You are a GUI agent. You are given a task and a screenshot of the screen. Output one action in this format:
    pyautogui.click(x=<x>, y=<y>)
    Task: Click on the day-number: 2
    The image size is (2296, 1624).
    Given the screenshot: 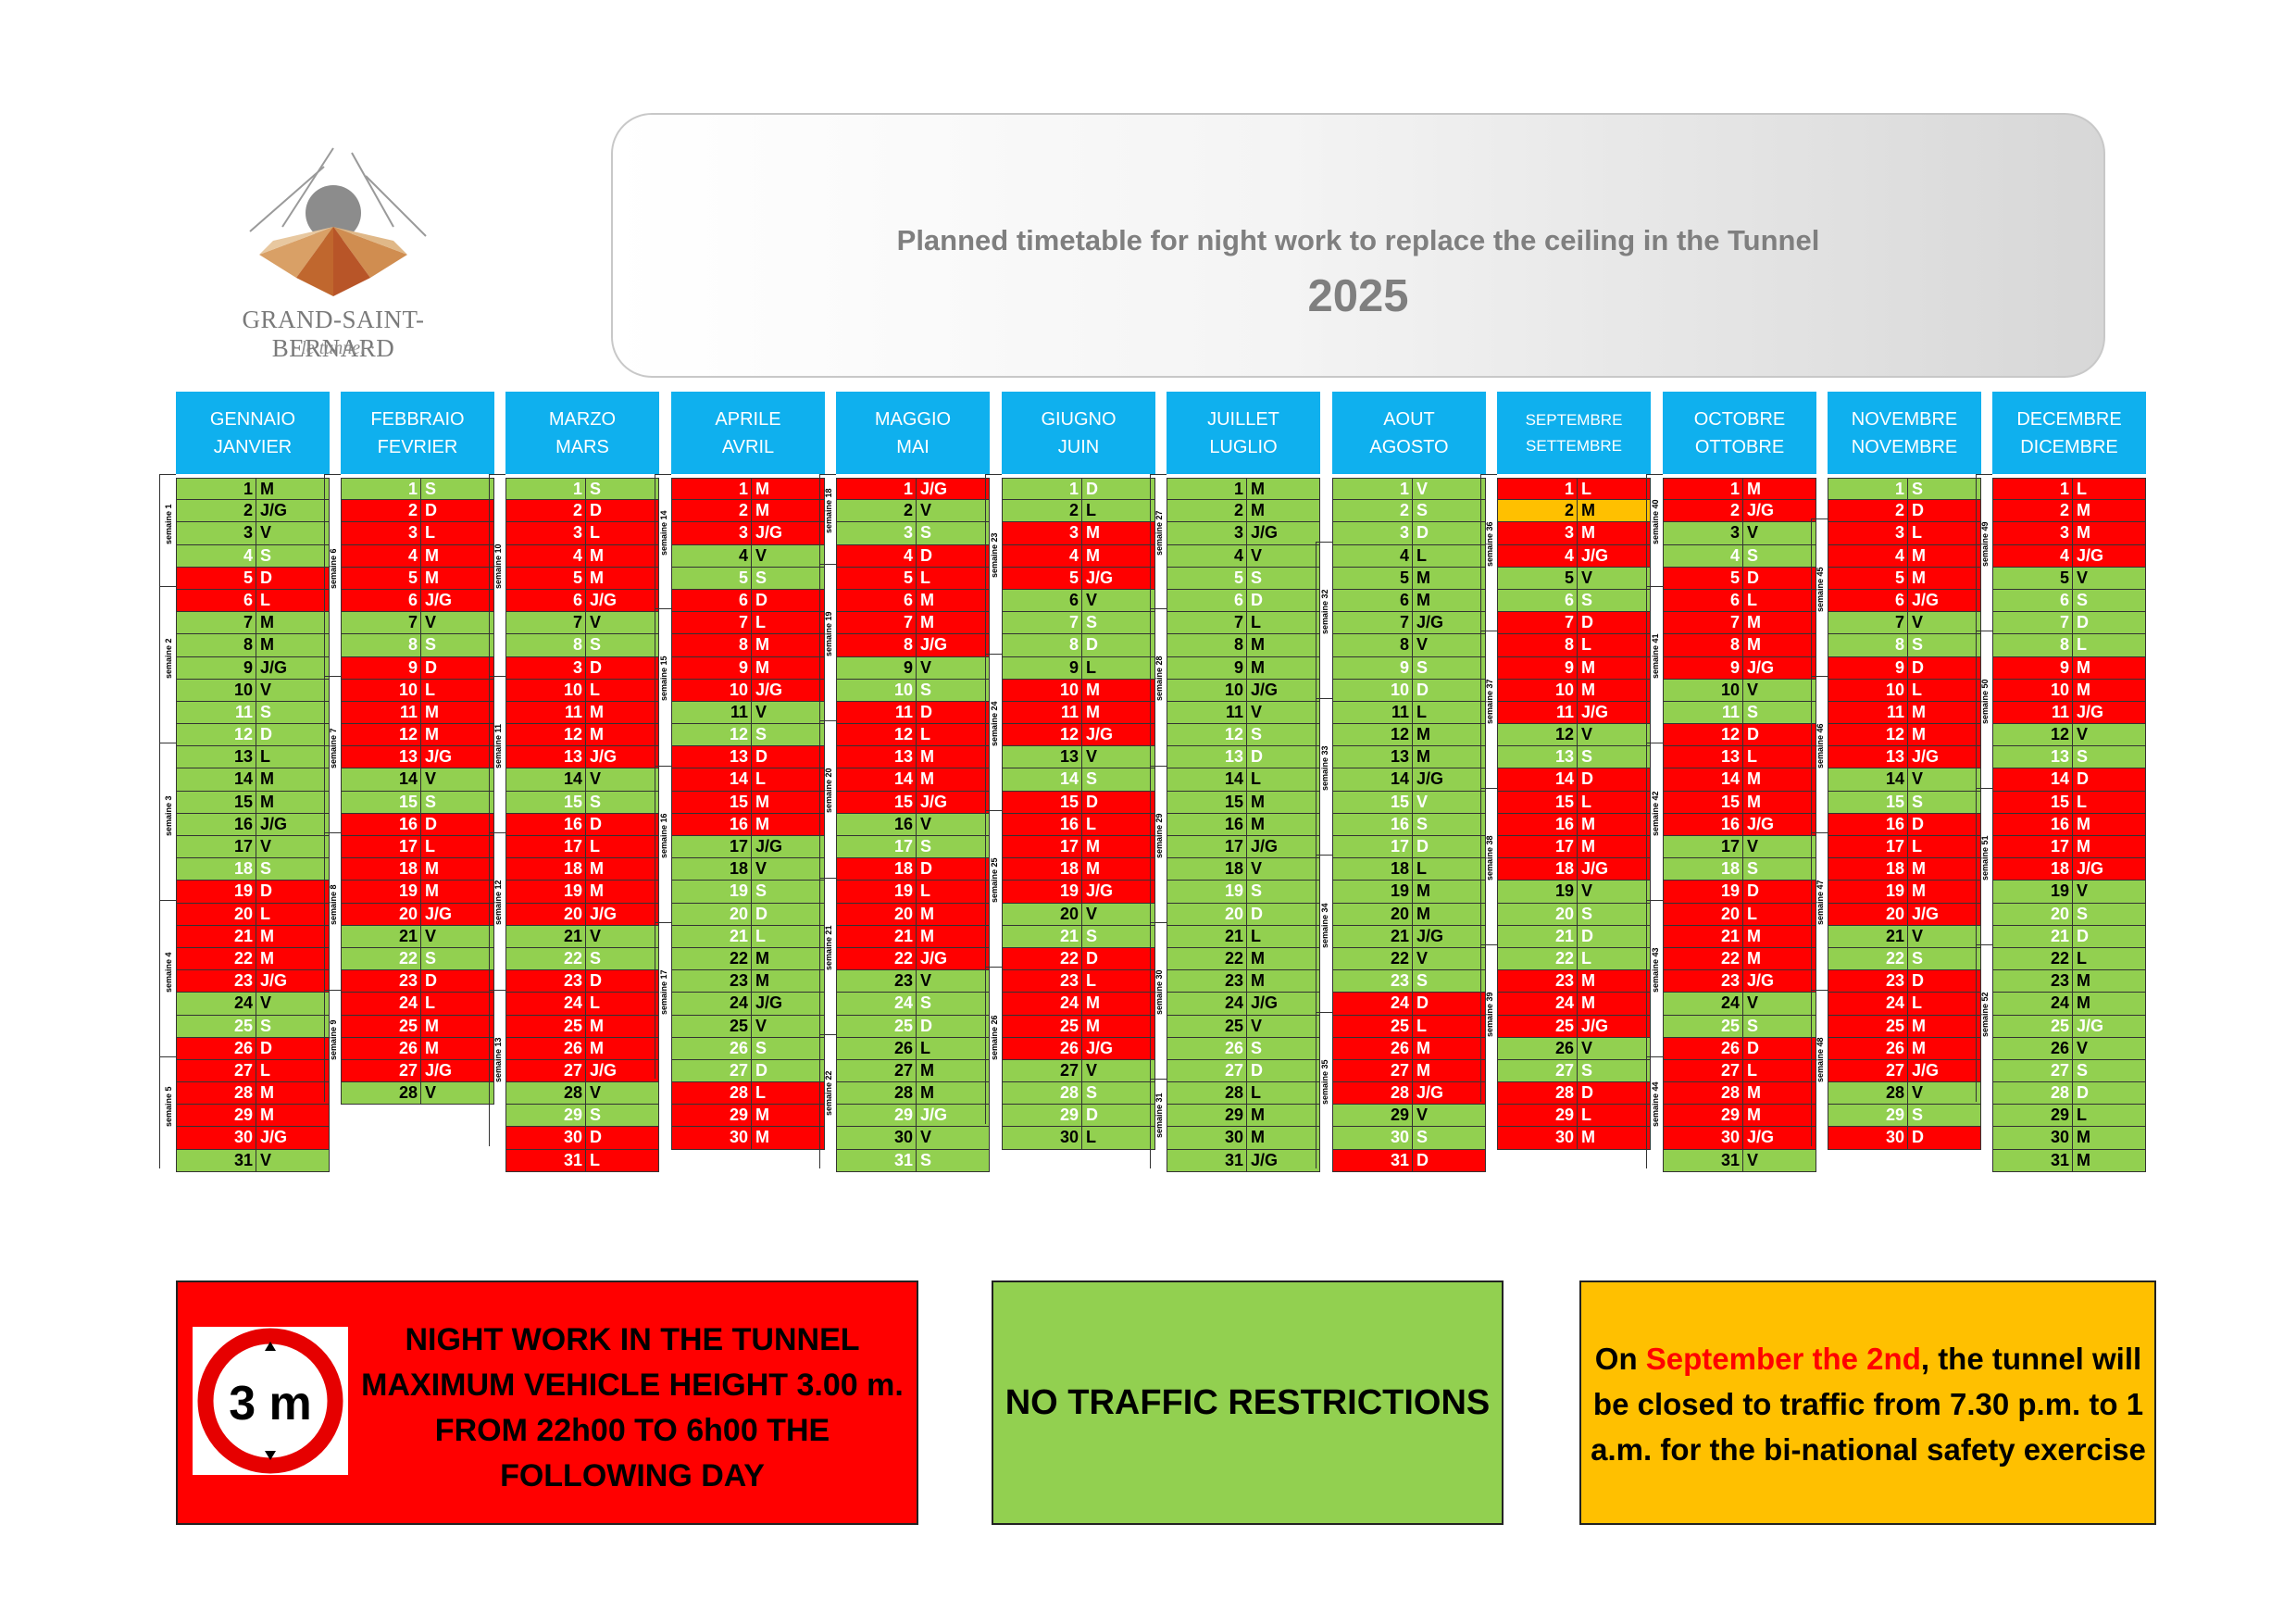 What is the action you would take?
    pyautogui.click(x=1868, y=511)
    